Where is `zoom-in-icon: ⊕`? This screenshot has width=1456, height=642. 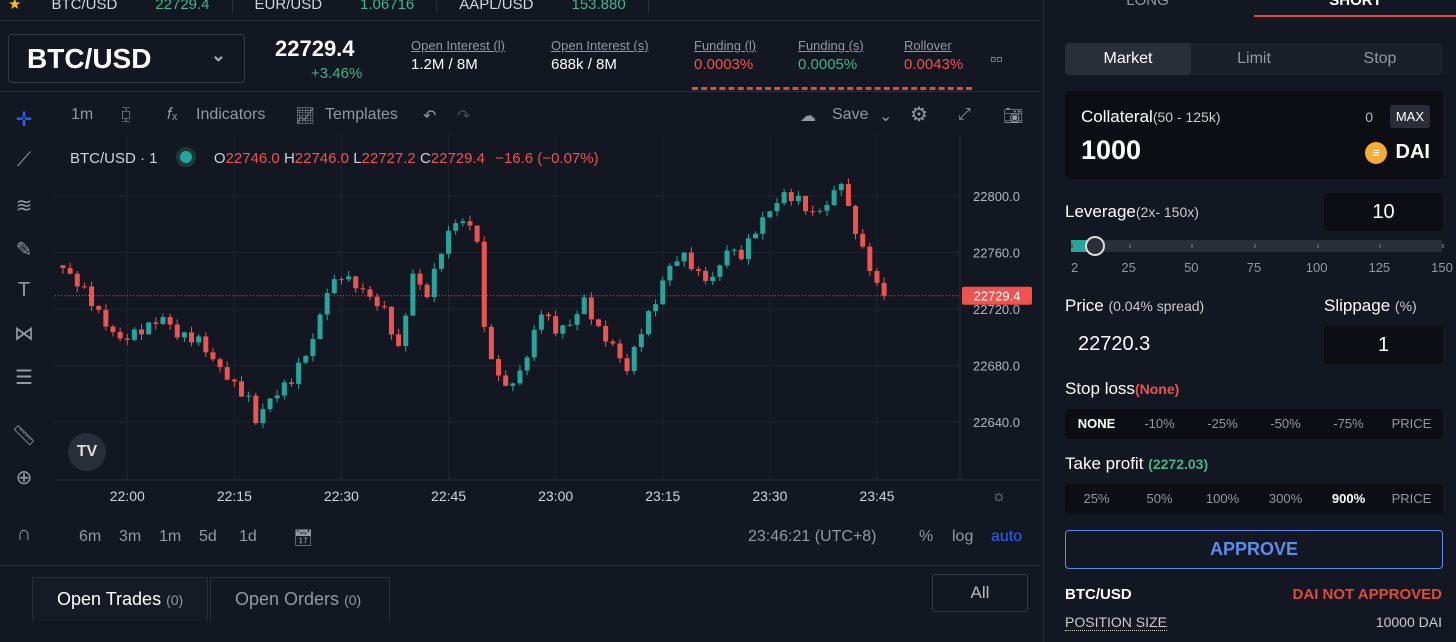 zoom-in-icon: ⊕ is located at coordinates (24, 478).